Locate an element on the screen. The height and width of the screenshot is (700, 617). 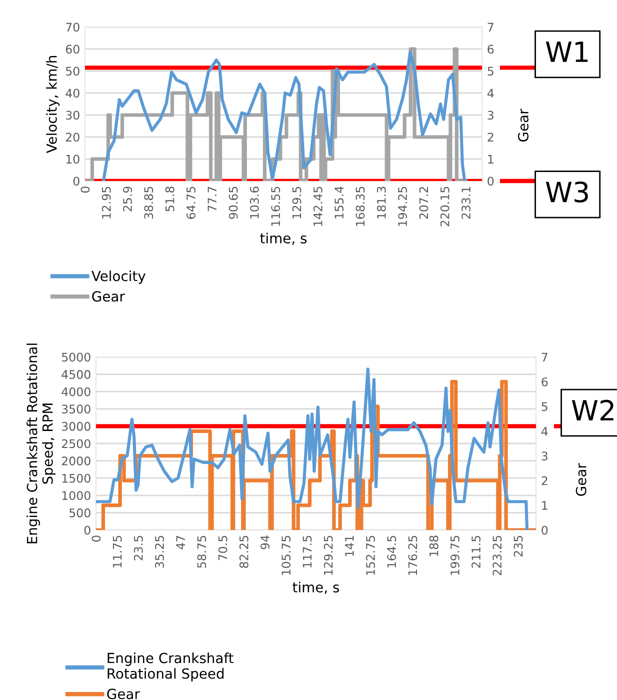
x-tick-label: 188 is located at coordinates (433, 546).